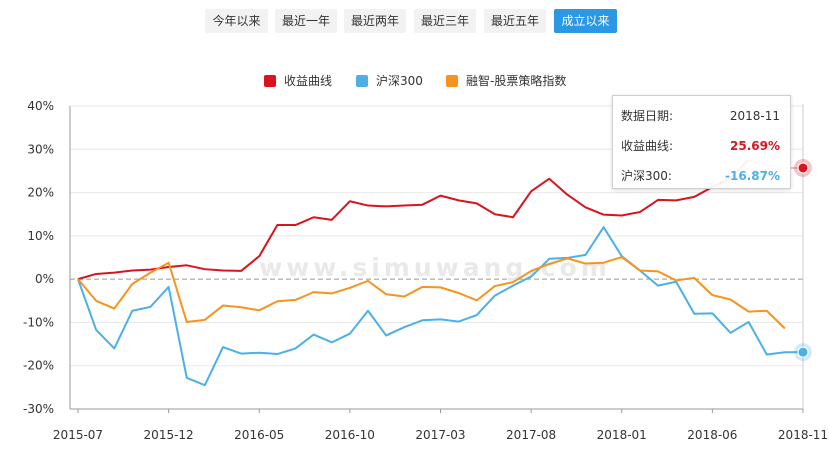 This screenshot has width=829, height=451. What do you see at coordinates (755, 146) in the screenshot?
I see `tooltip-return-value: 25.69%` at bounding box center [755, 146].